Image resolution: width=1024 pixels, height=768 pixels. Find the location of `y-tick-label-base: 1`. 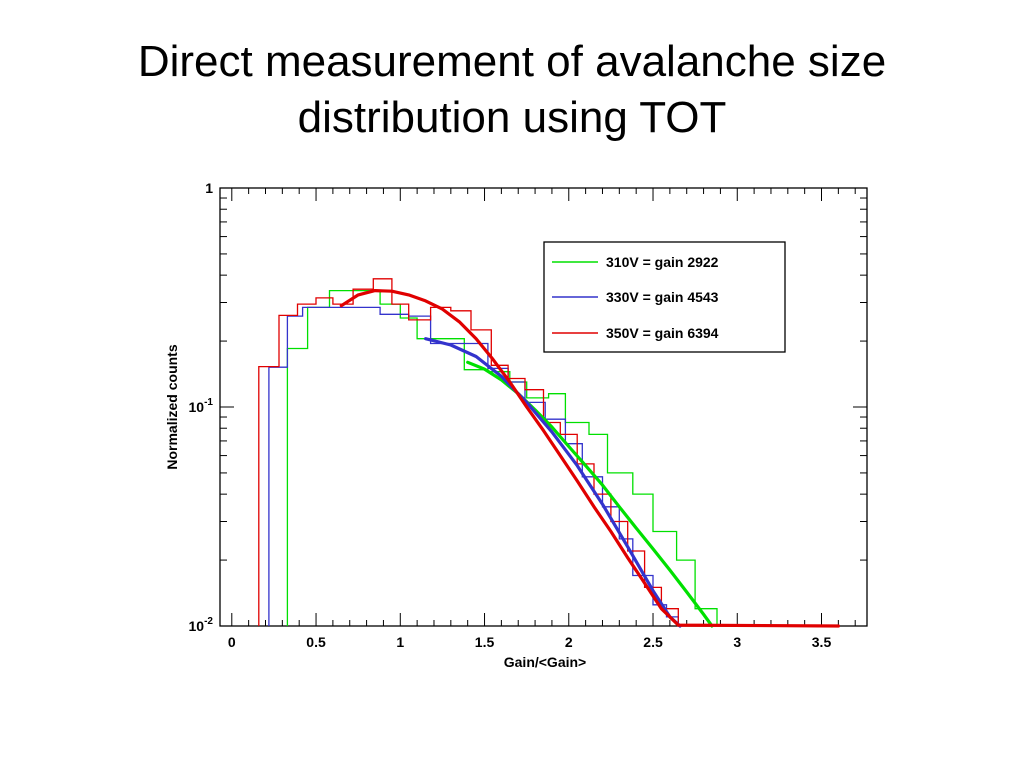

y-tick-label-base: 1 is located at coordinates (209, 188).